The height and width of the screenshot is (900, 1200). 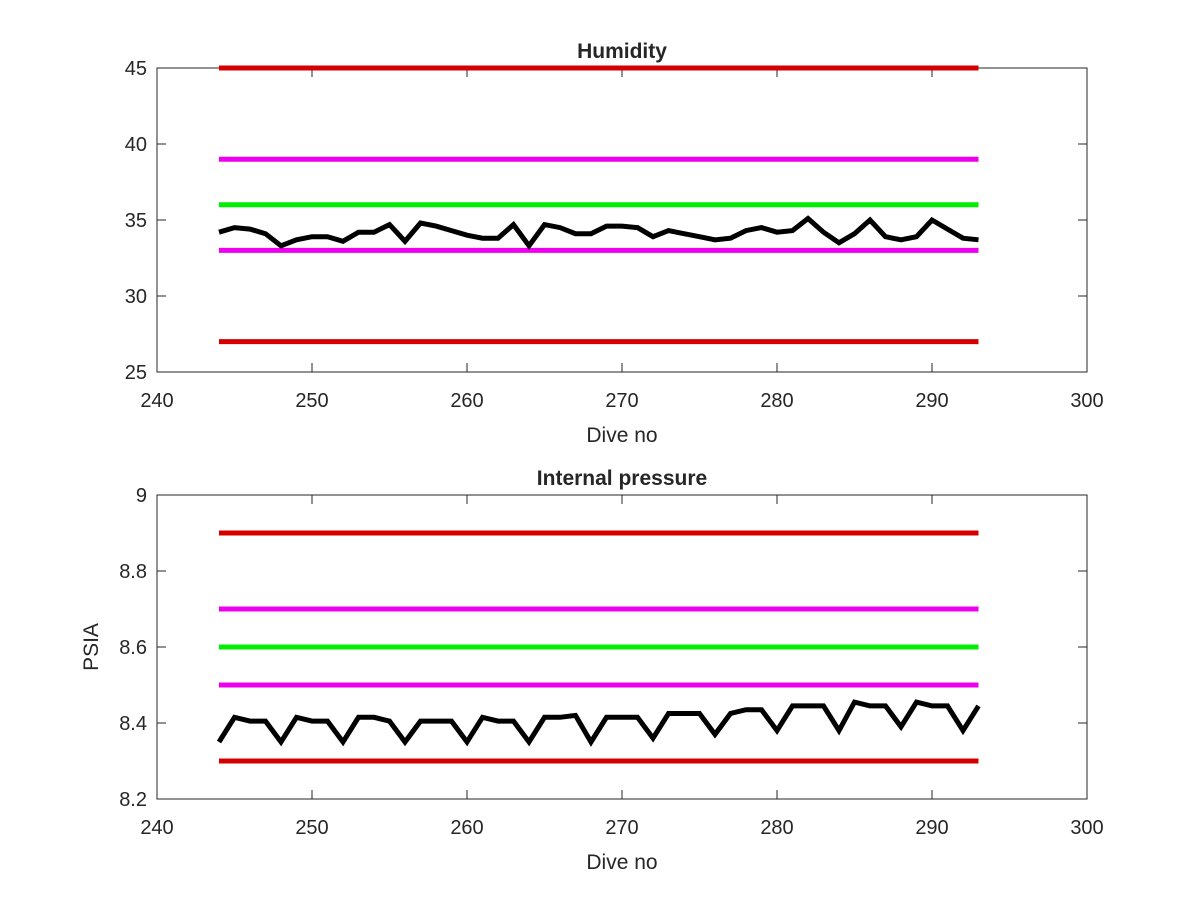 I want to click on y-tick-label: 45, so click(x=136, y=69).